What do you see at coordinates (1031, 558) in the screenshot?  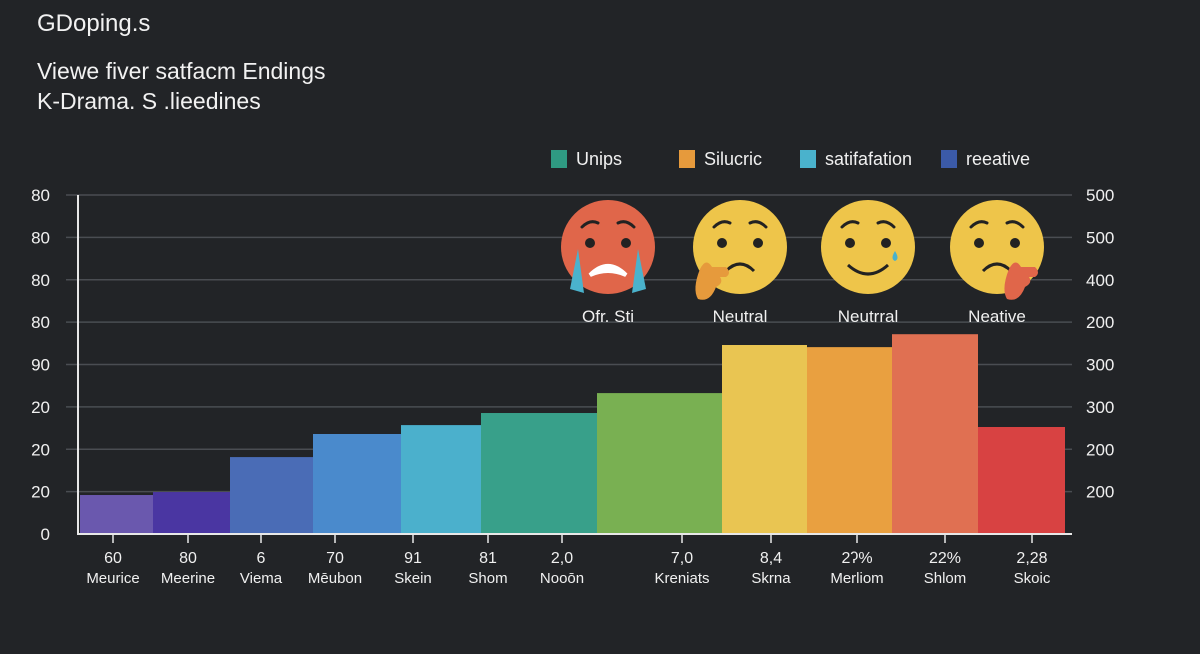 I see `x-tick-value: 2,28` at bounding box center [1031, 558].